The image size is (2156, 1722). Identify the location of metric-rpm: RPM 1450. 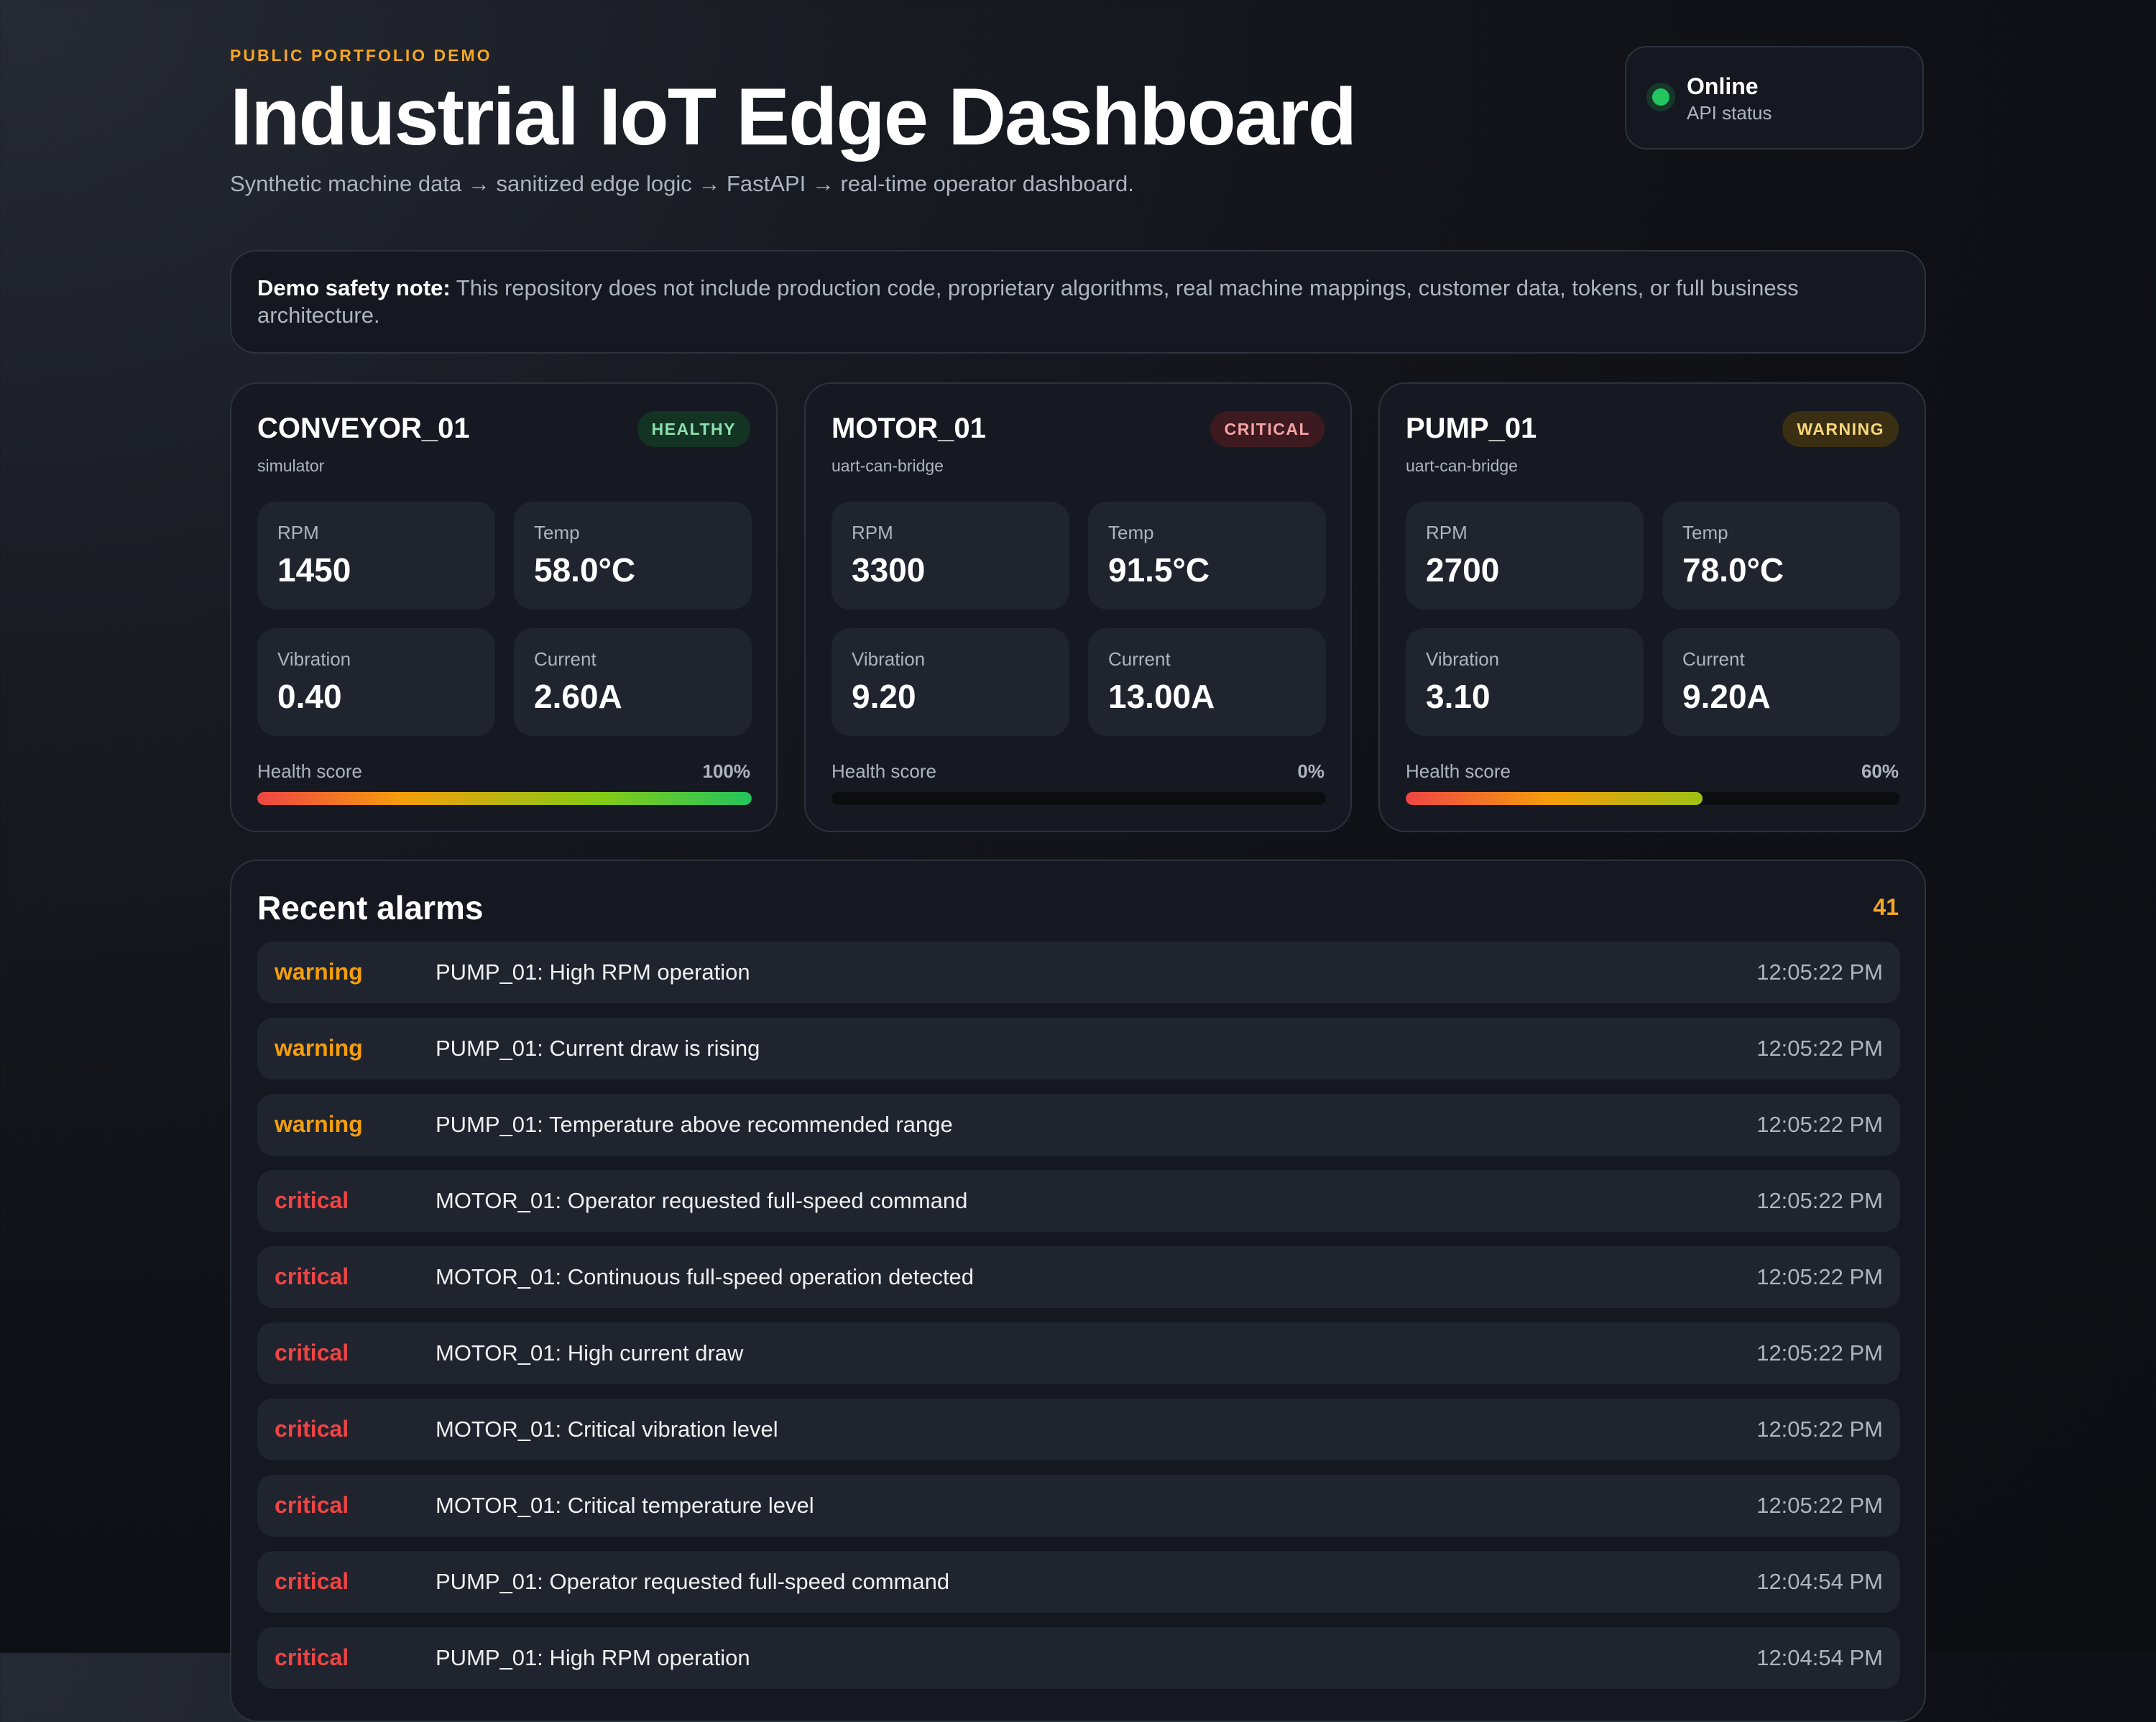
(376, 555).